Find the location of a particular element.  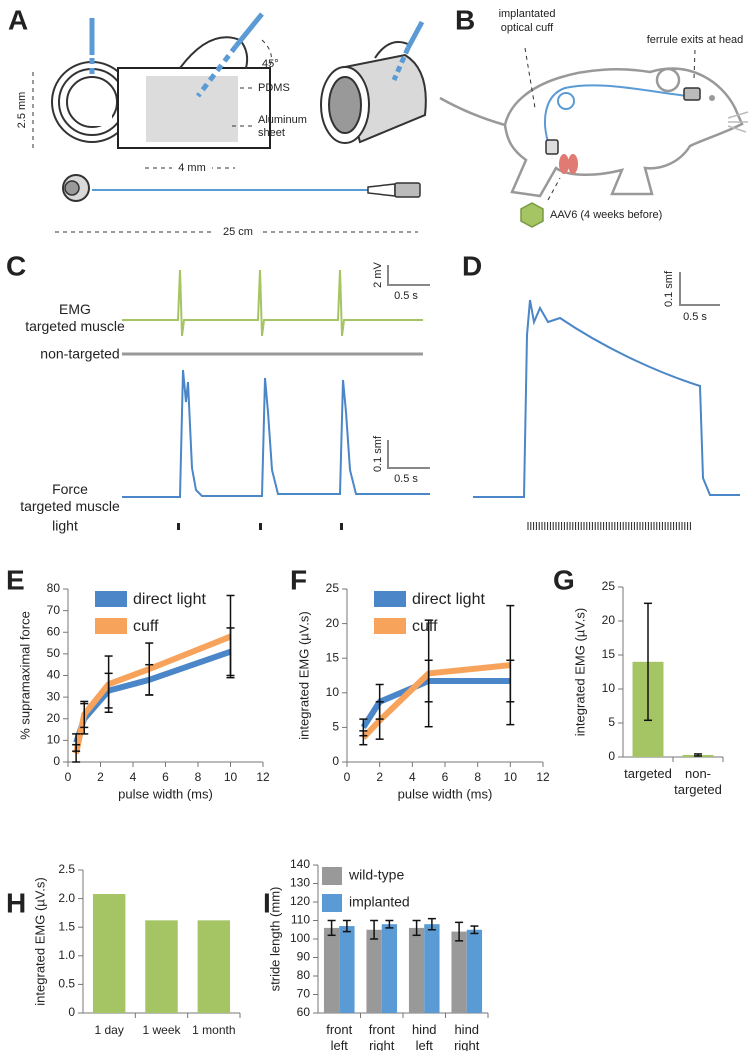

y-tick-label: 2.0 is located at coordinates (66, 898).